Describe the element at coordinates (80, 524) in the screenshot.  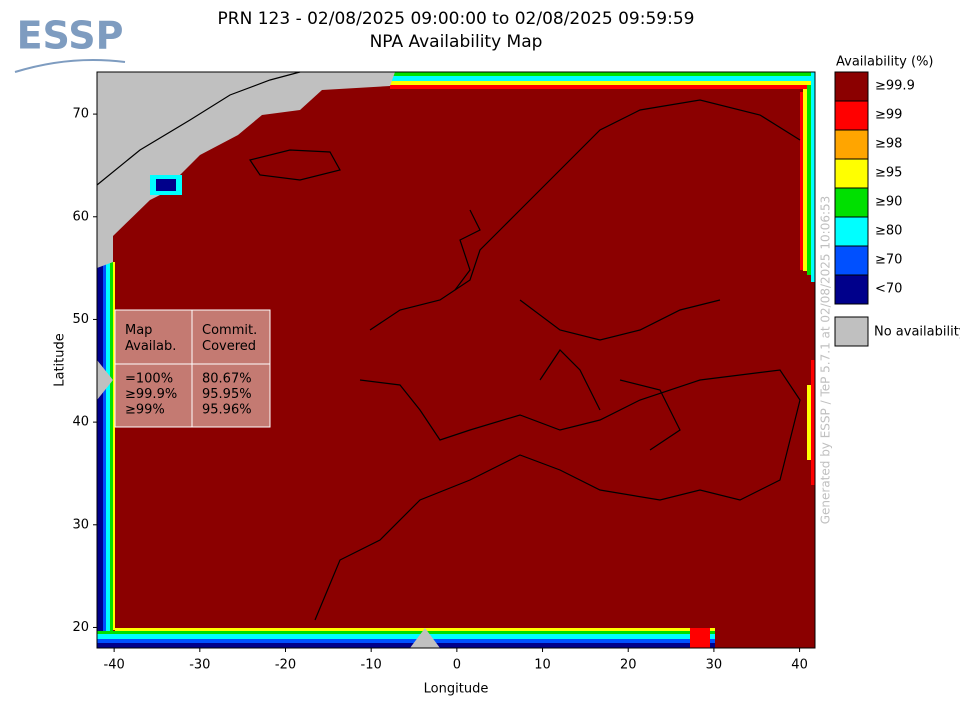
I see `y-tick-label: 30` at that location.